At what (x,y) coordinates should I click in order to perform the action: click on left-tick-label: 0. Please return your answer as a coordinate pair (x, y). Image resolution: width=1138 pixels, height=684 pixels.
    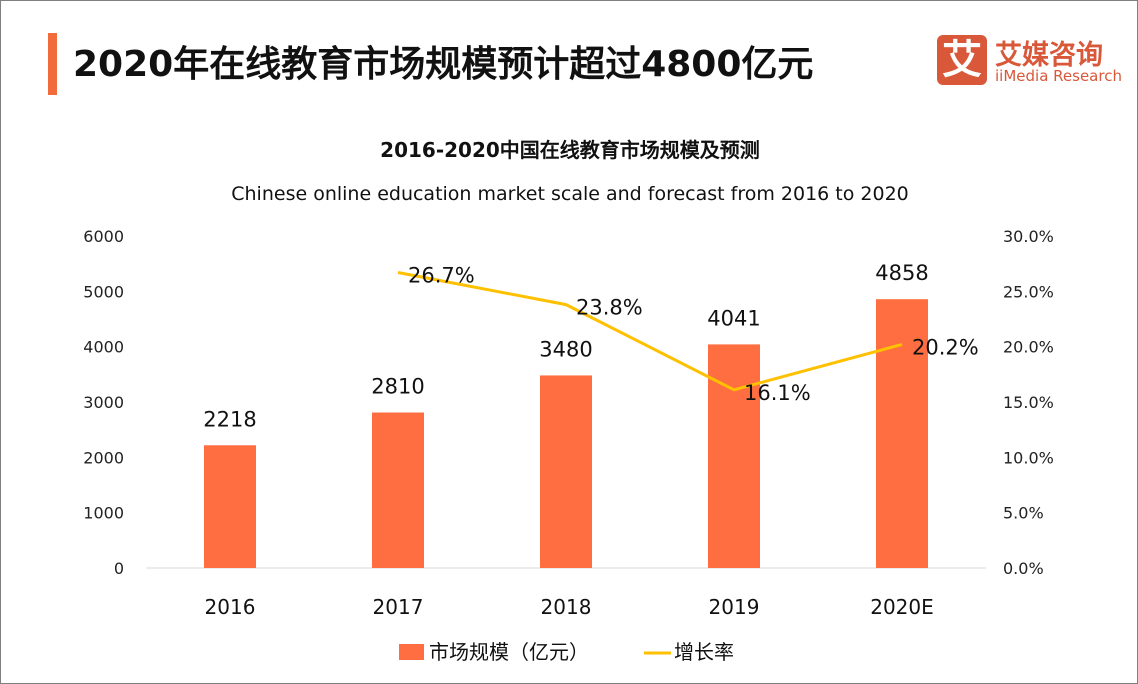
    Looking at the image, I should click on (119, 568).